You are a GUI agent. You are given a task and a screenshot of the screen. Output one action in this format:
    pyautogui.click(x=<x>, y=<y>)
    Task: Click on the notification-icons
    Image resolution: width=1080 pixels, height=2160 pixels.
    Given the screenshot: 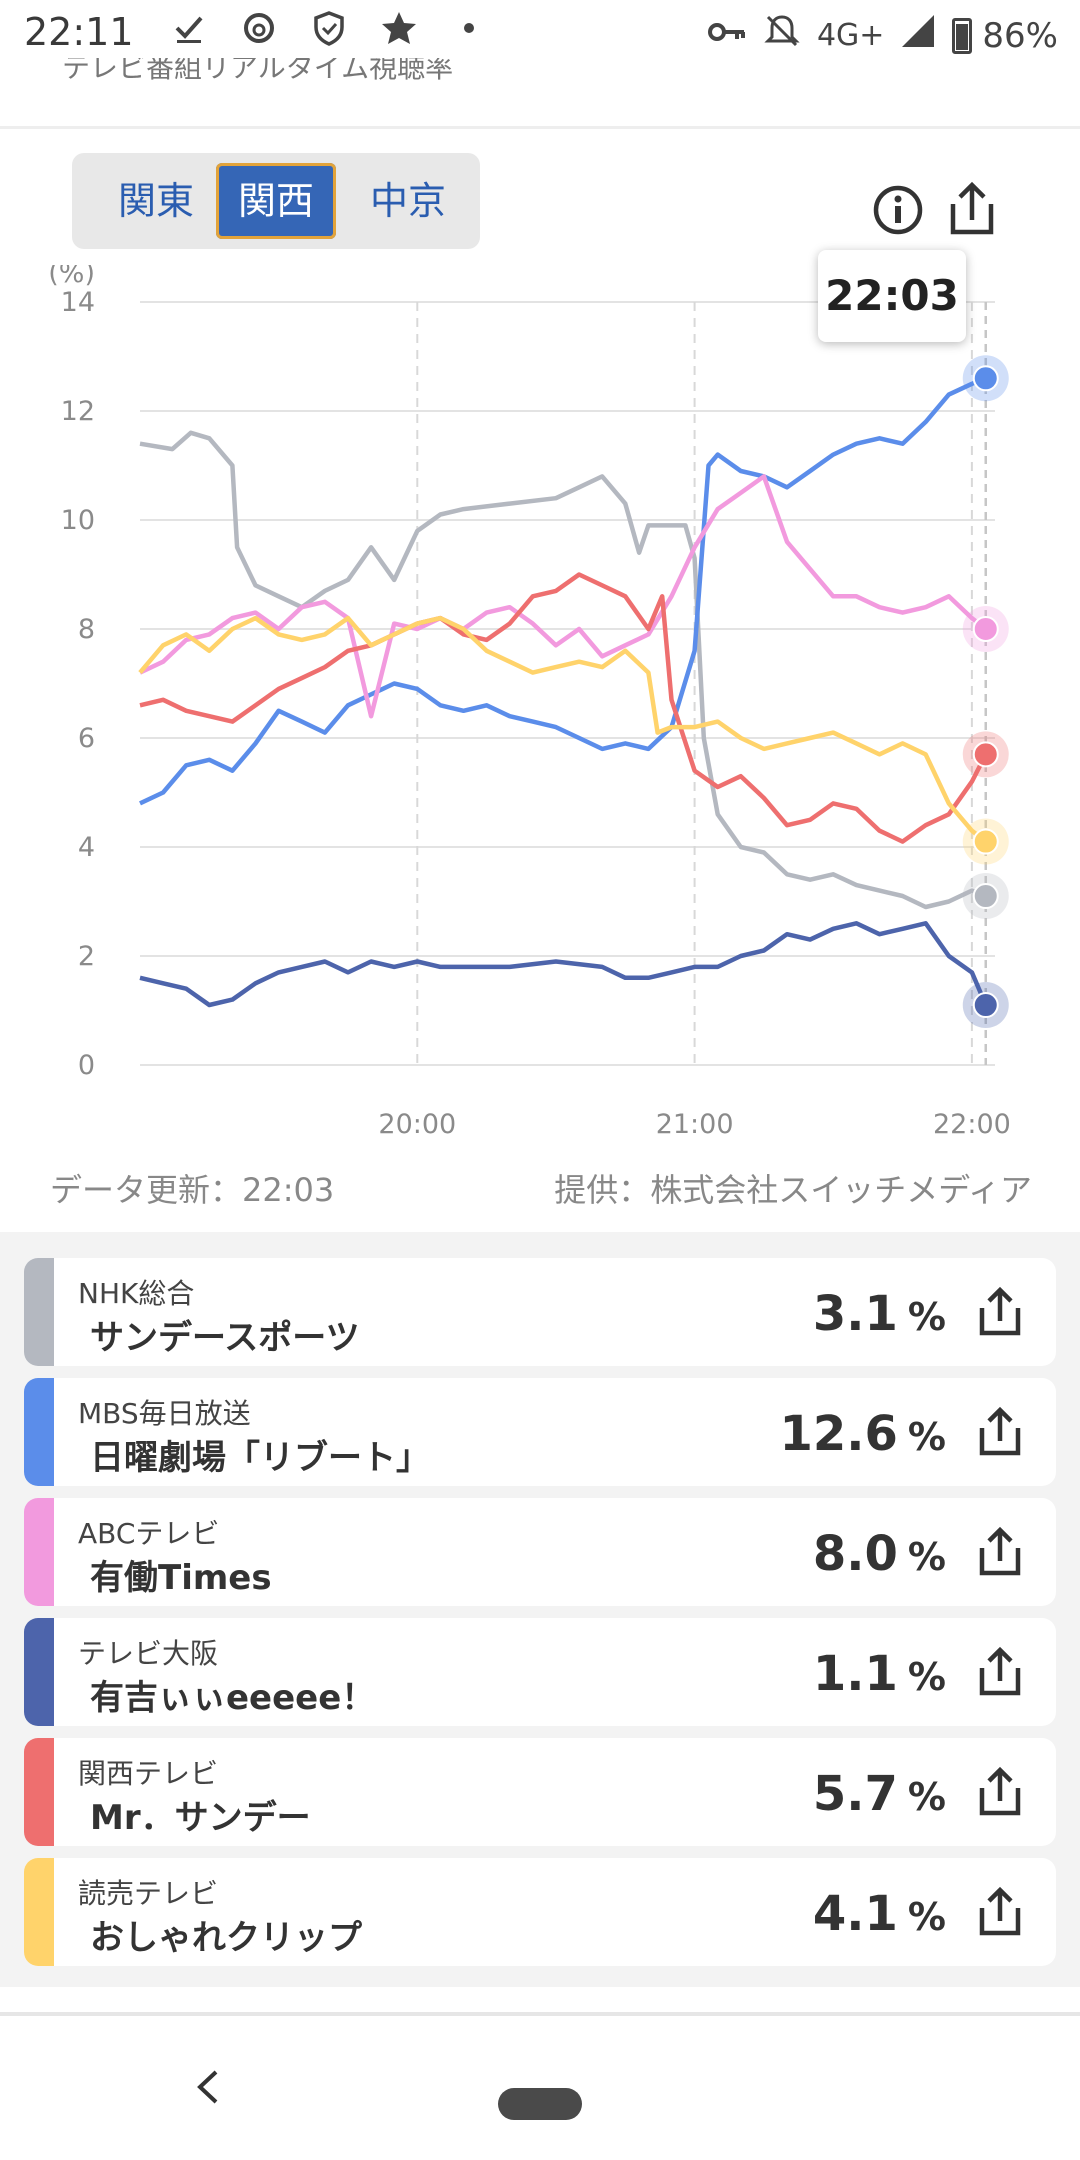 What is the action you would take?
    pyautogui.click(x=329, y=32)
    